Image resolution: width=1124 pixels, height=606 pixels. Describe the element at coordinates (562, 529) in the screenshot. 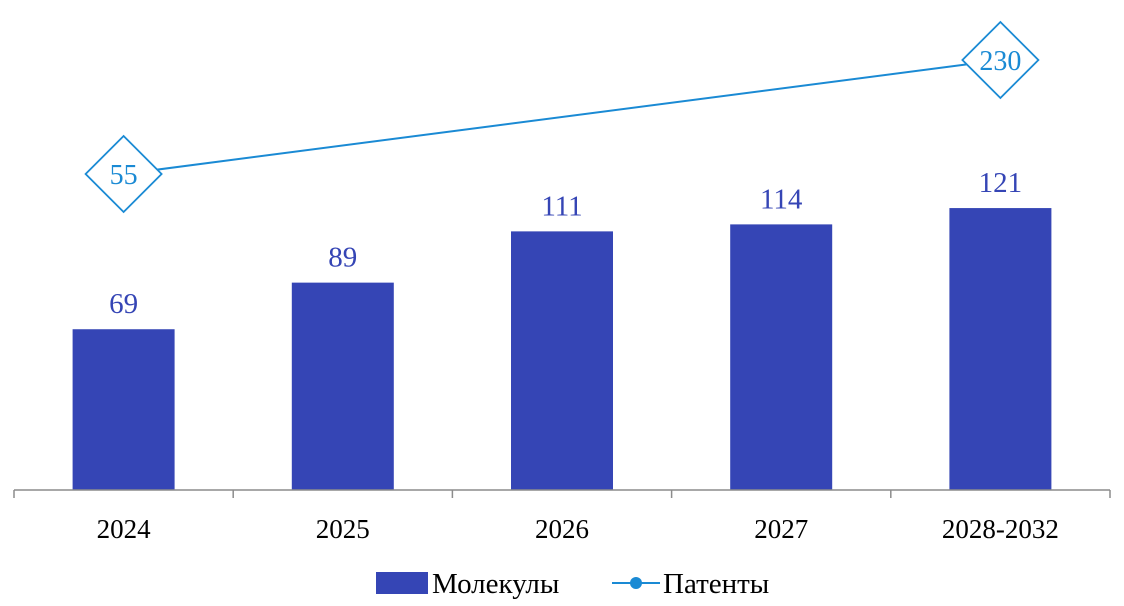

I see `x-tick-label-2026: 2026` at that location.